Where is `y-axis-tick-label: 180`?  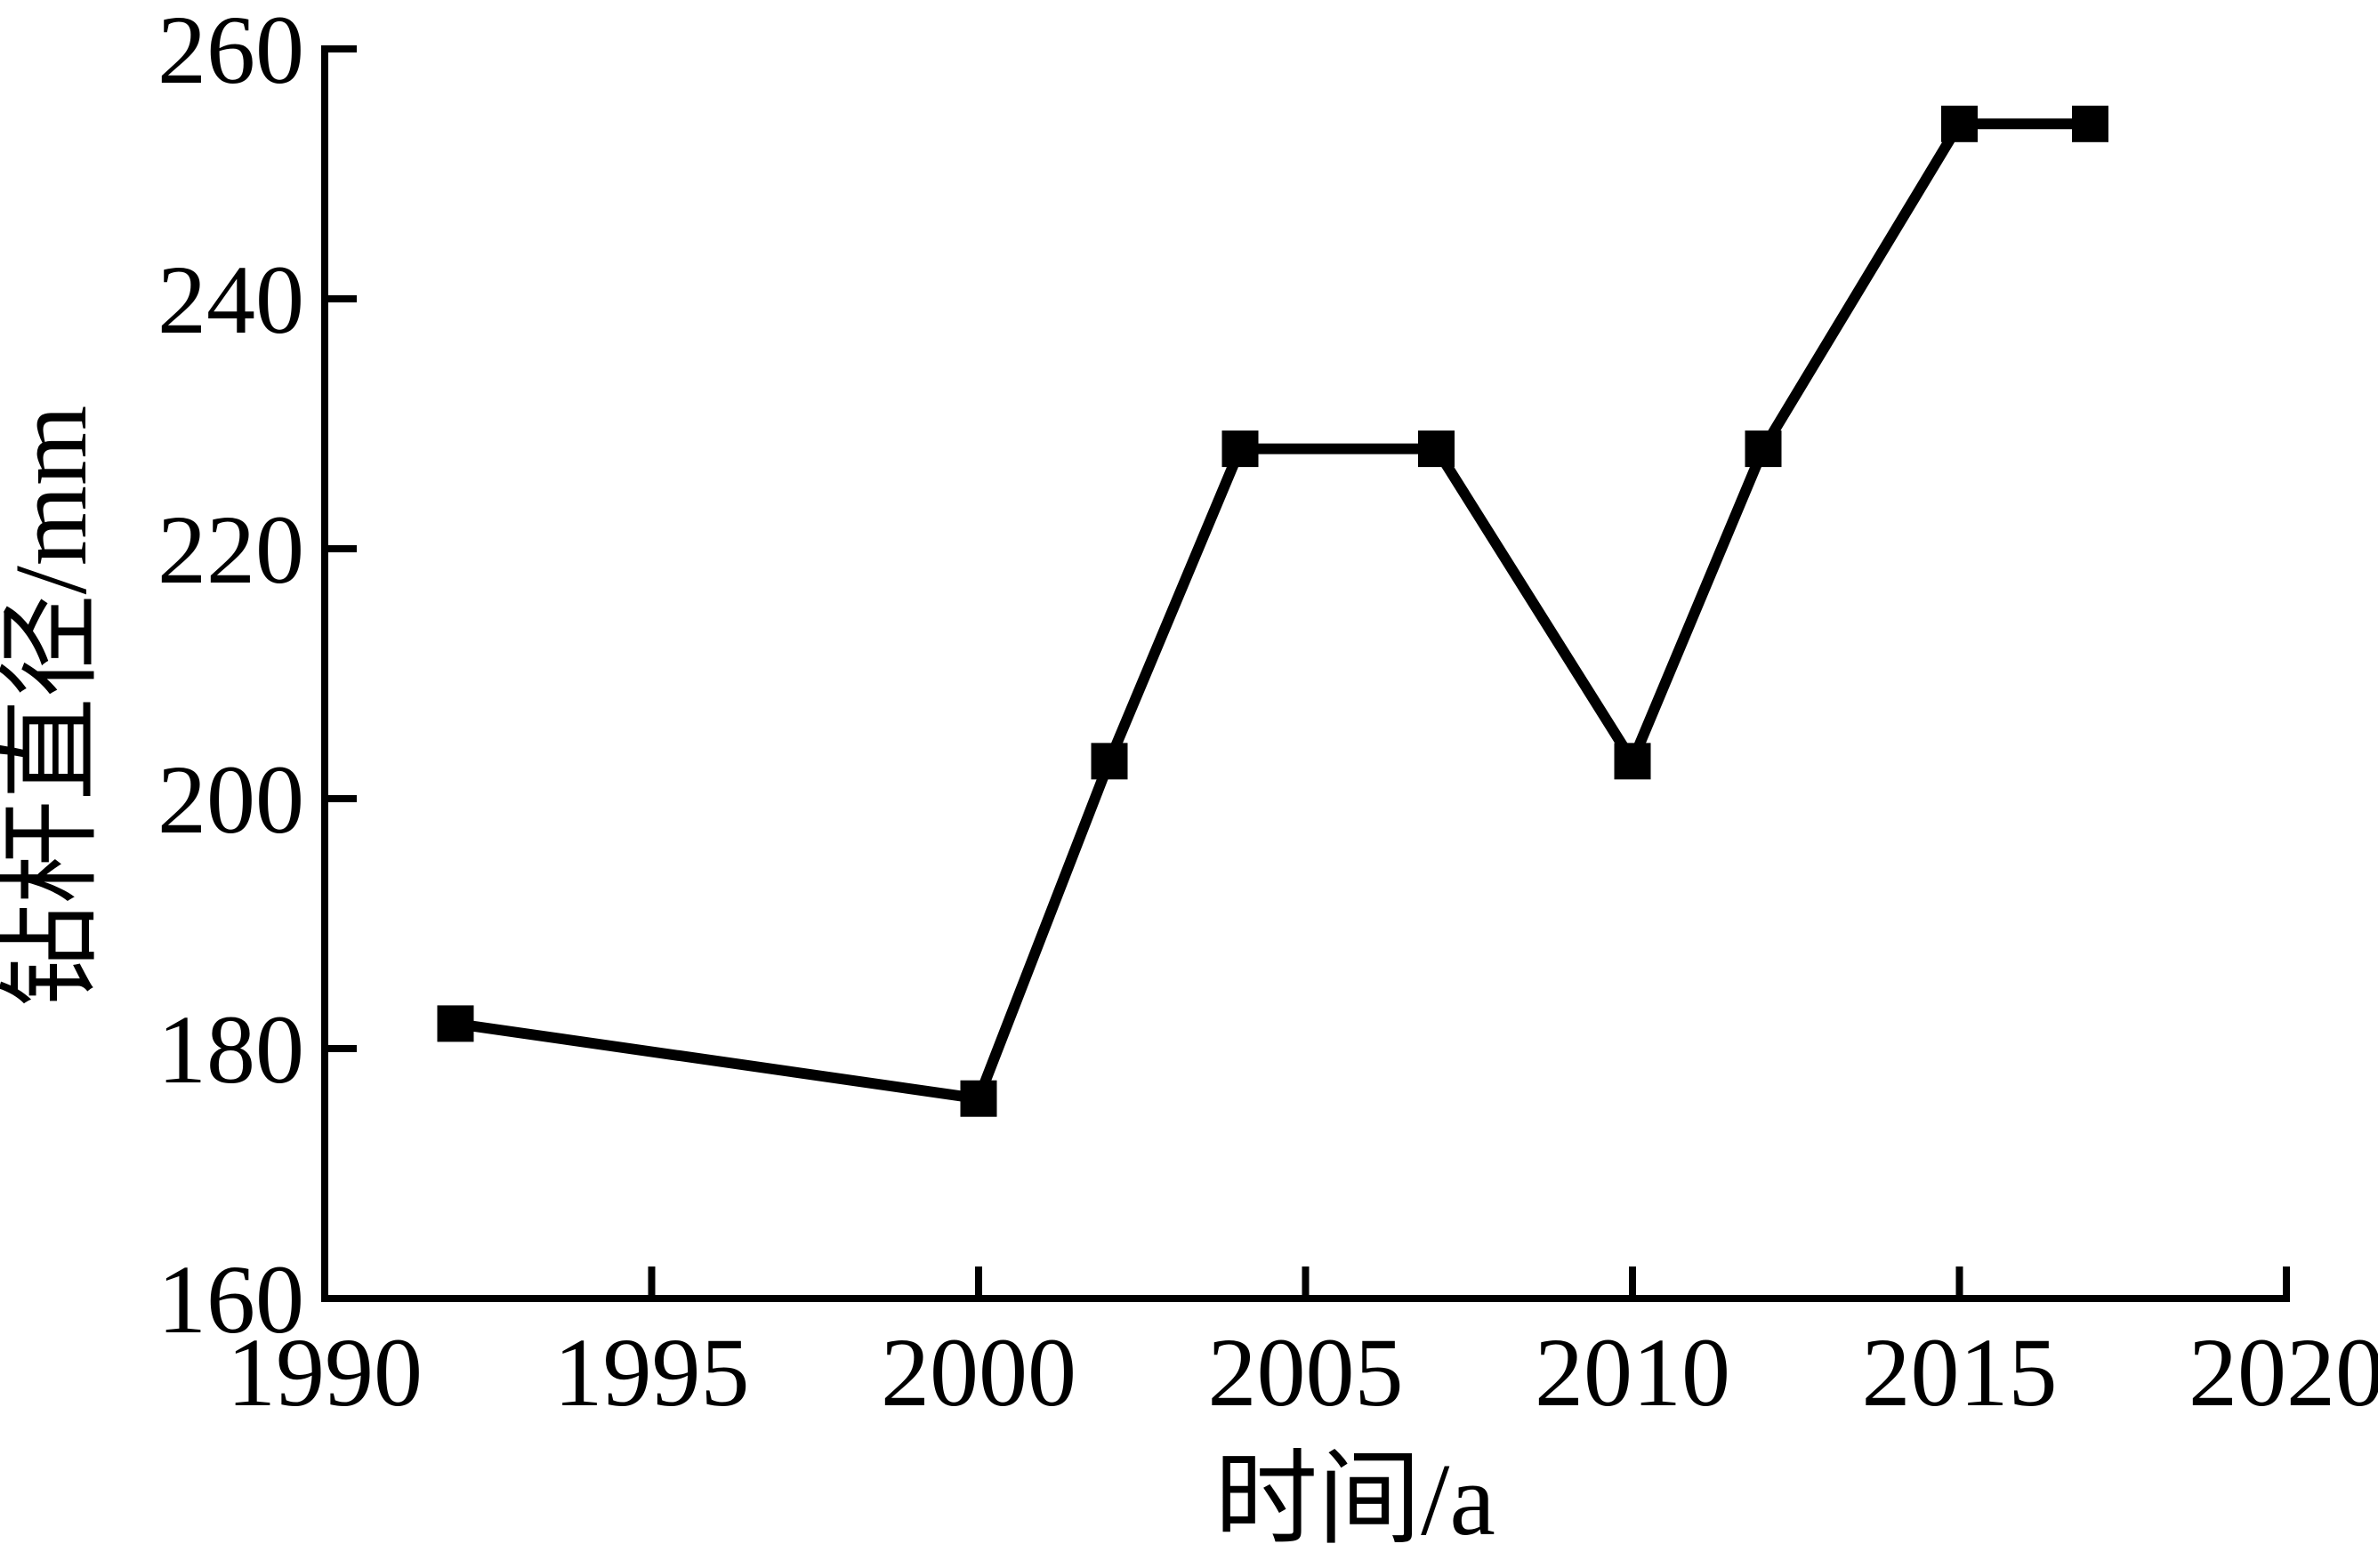 y-axis-tick-label: 180 is located at coordinates (230, 1049).